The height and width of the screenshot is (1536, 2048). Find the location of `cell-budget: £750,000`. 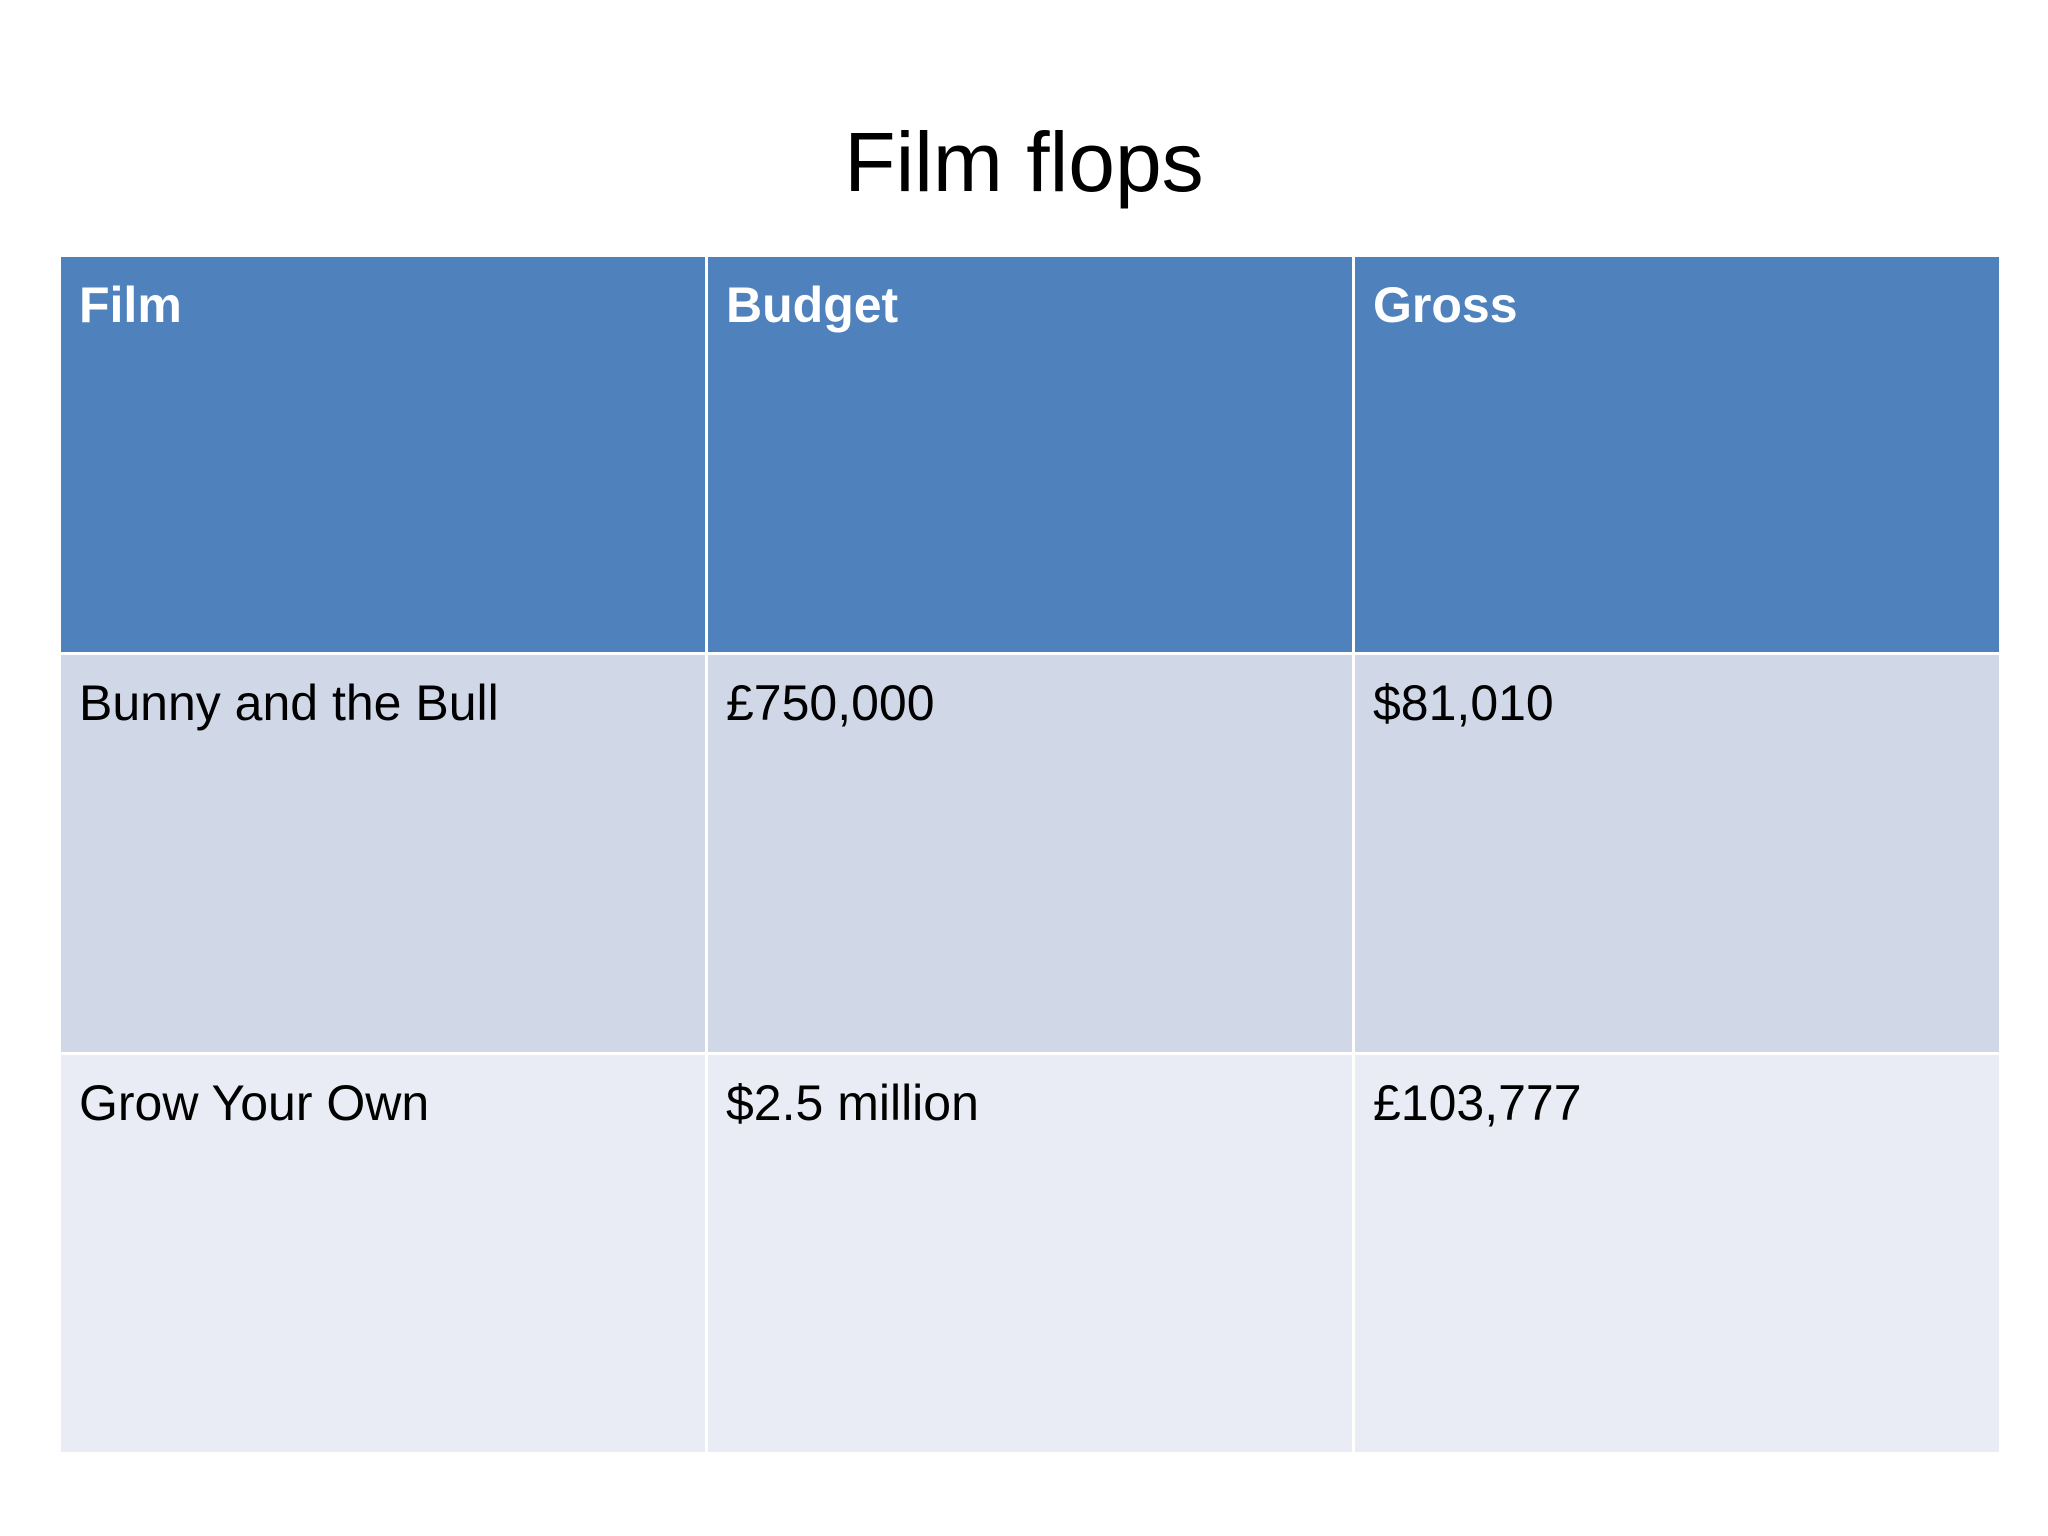

cell-budget: £750,000 is located at coordinates (1030, 853).